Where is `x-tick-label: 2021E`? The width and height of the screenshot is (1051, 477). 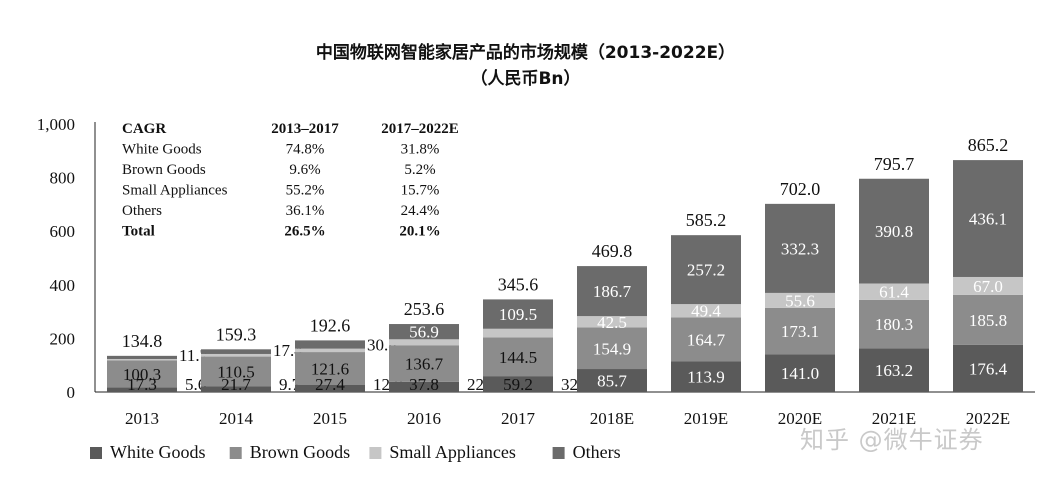
x-tick-label: 2021E is located at coordinates (894, 418).